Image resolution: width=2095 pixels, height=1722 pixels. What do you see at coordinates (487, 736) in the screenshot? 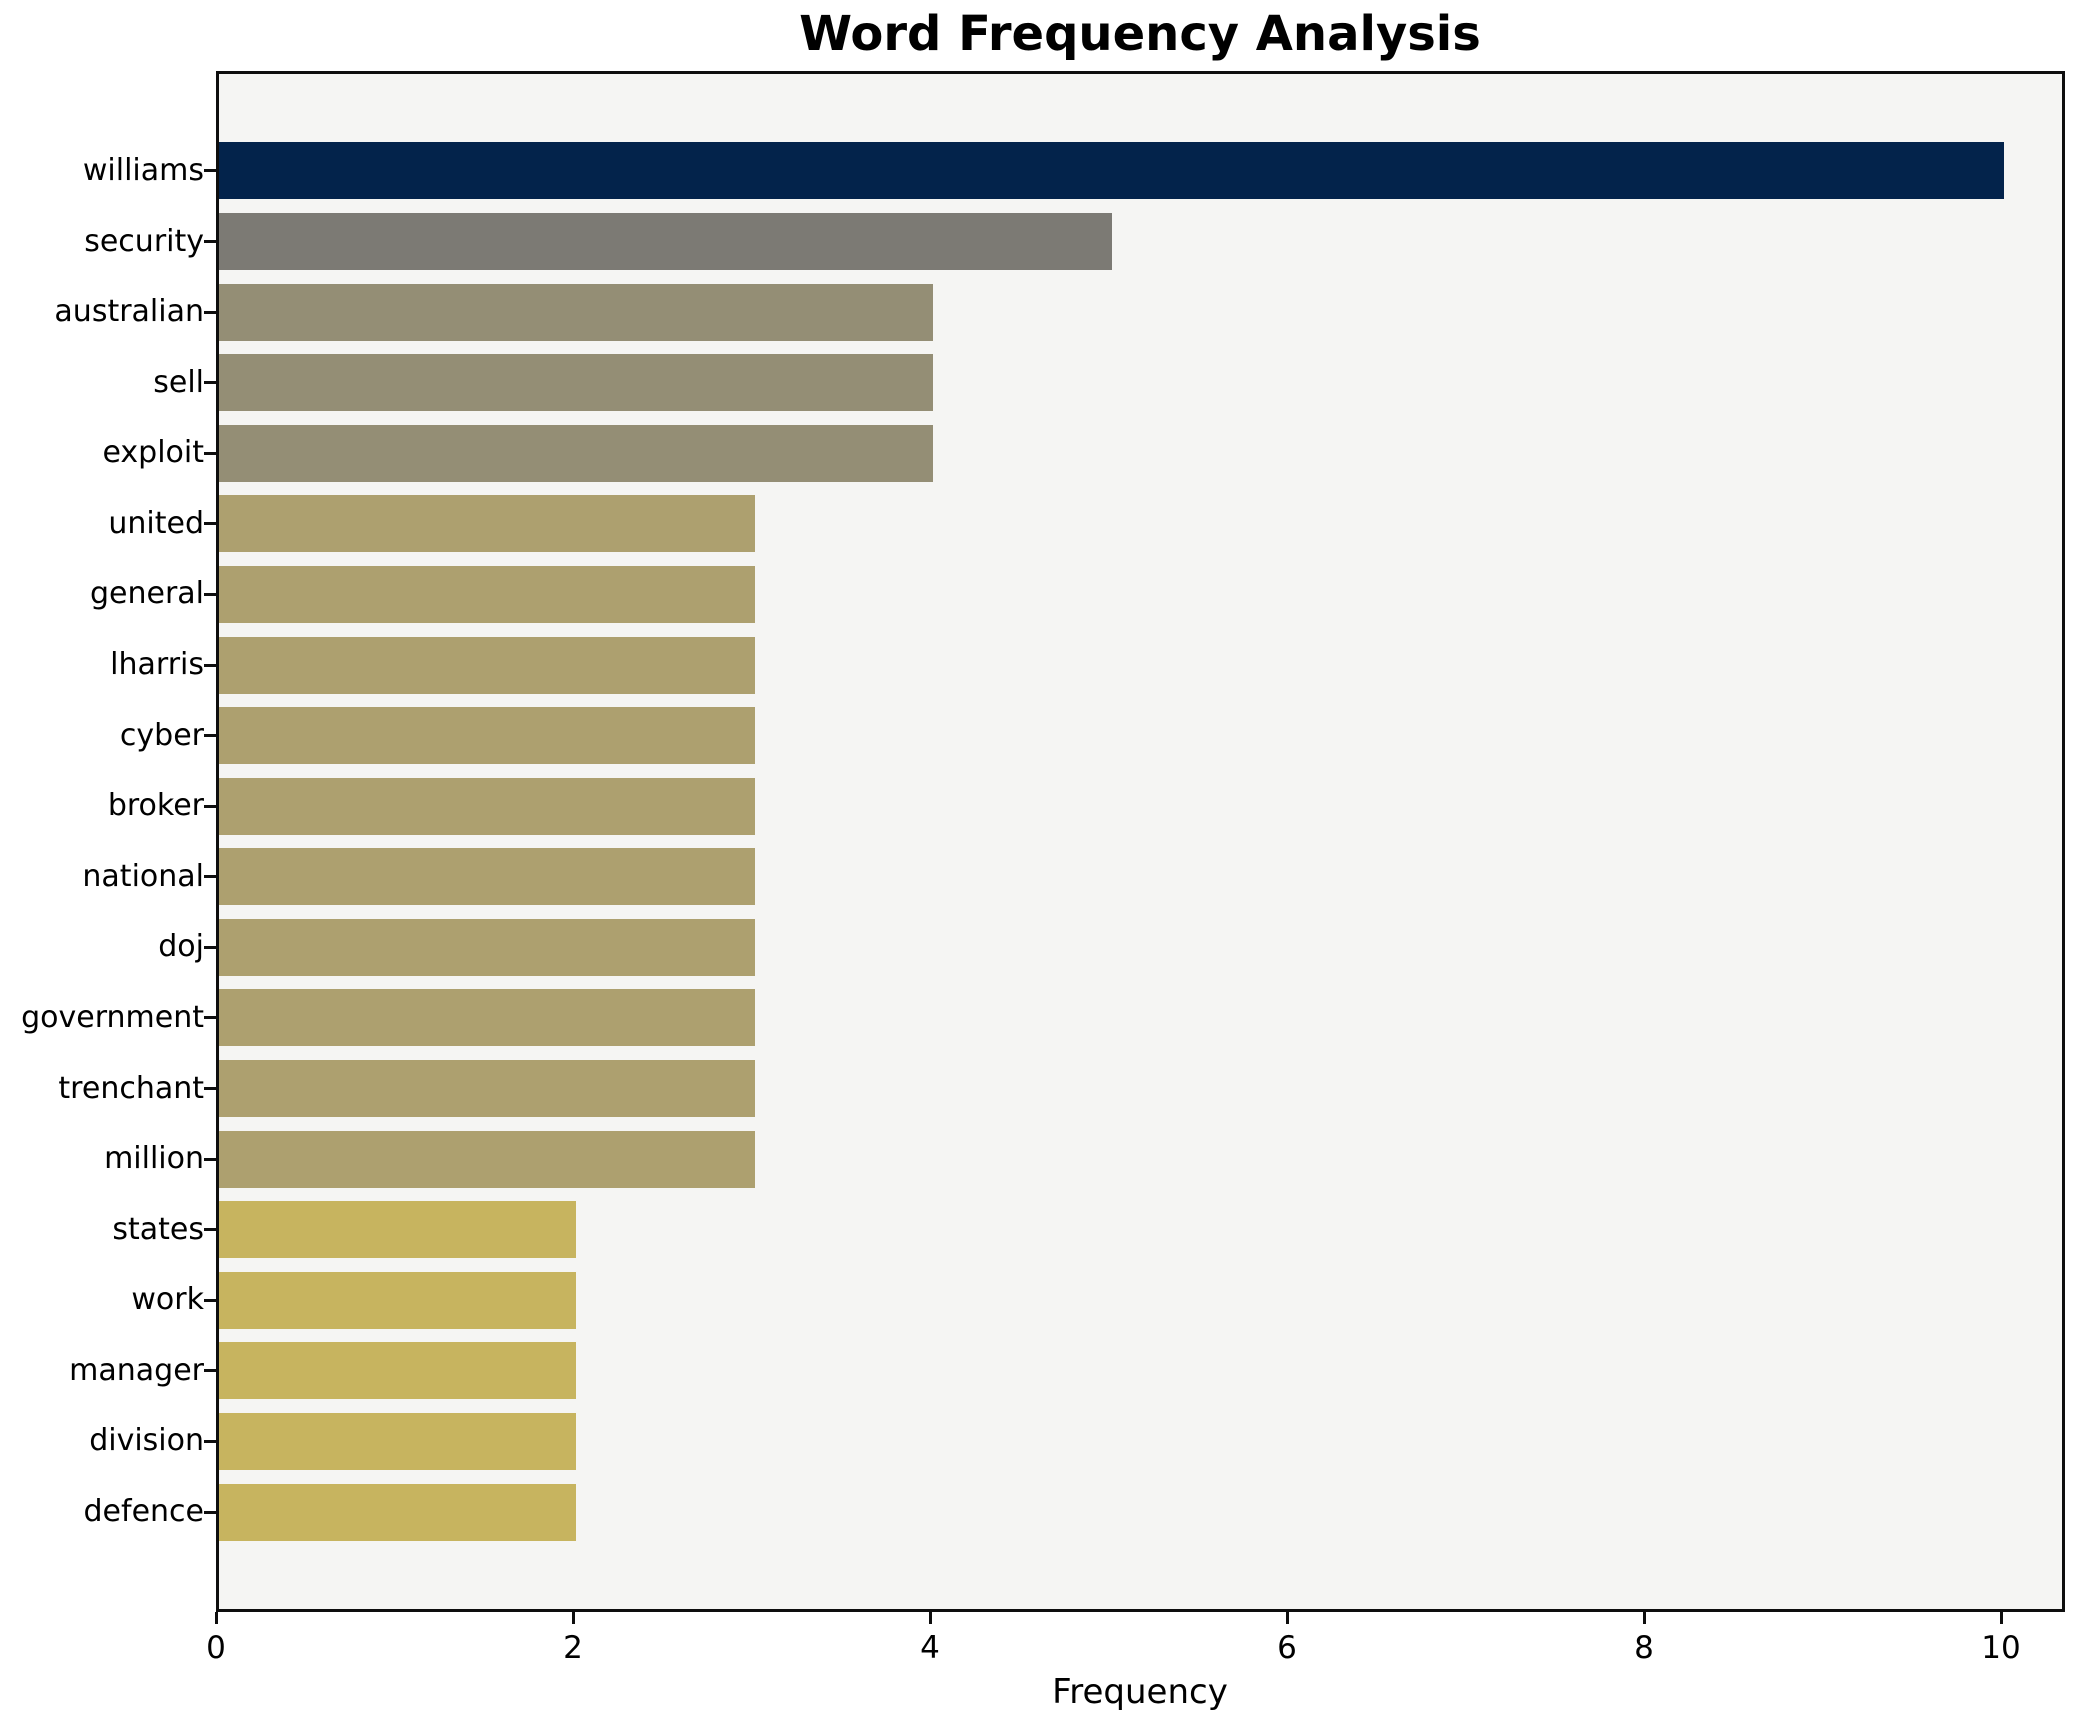
I see `bar-cyber` at bounding box center [487, 736].